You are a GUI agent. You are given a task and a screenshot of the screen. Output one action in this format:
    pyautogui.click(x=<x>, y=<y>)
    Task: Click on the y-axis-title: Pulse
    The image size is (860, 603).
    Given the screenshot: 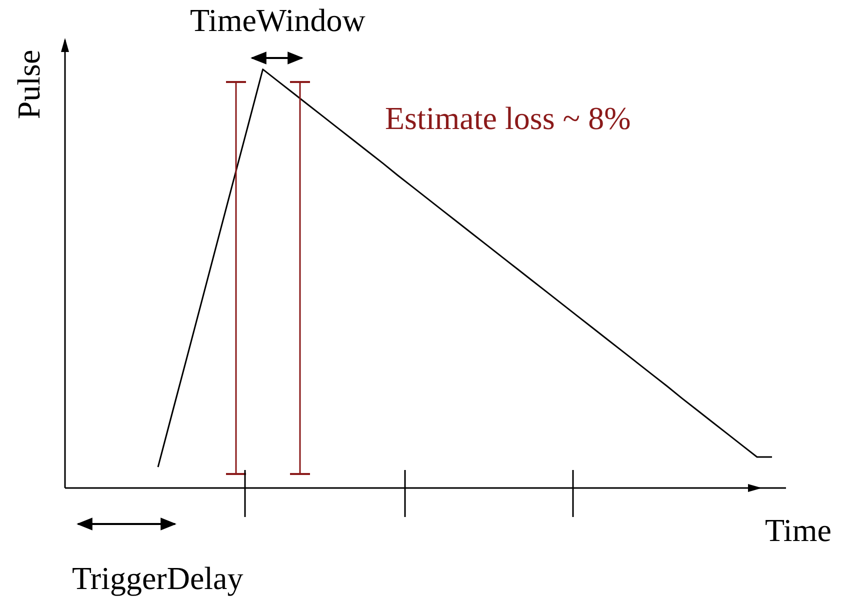 What is the action you would take?
    pyautogui.click(x=29, y=85)
    